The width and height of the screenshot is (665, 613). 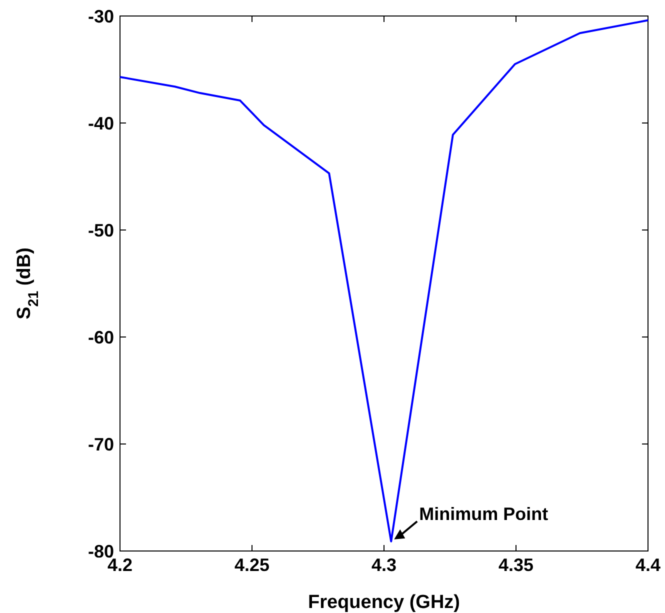 What do you see at coordinates (648, 565) in the screenshot?
I see `x-tick-label: 4.4` at bounding box center [648, 565].